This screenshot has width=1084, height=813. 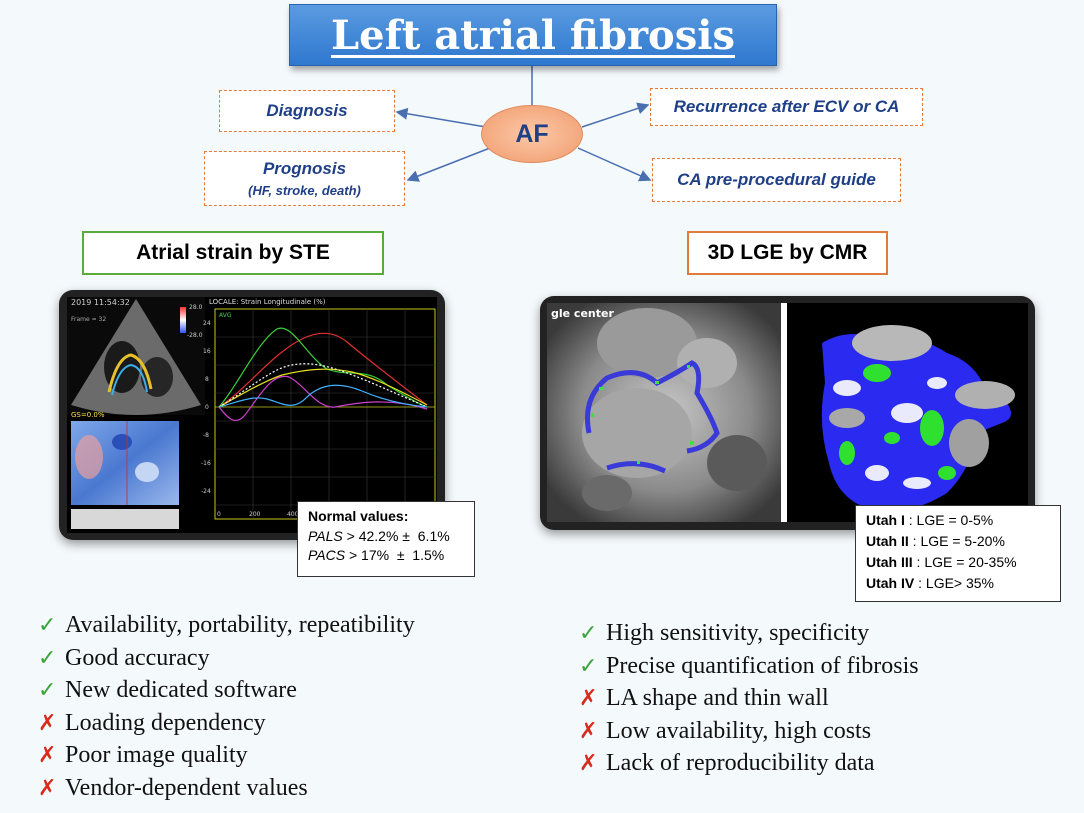 I want to click on la-wall-segmentation, so click(x=652, y=407).